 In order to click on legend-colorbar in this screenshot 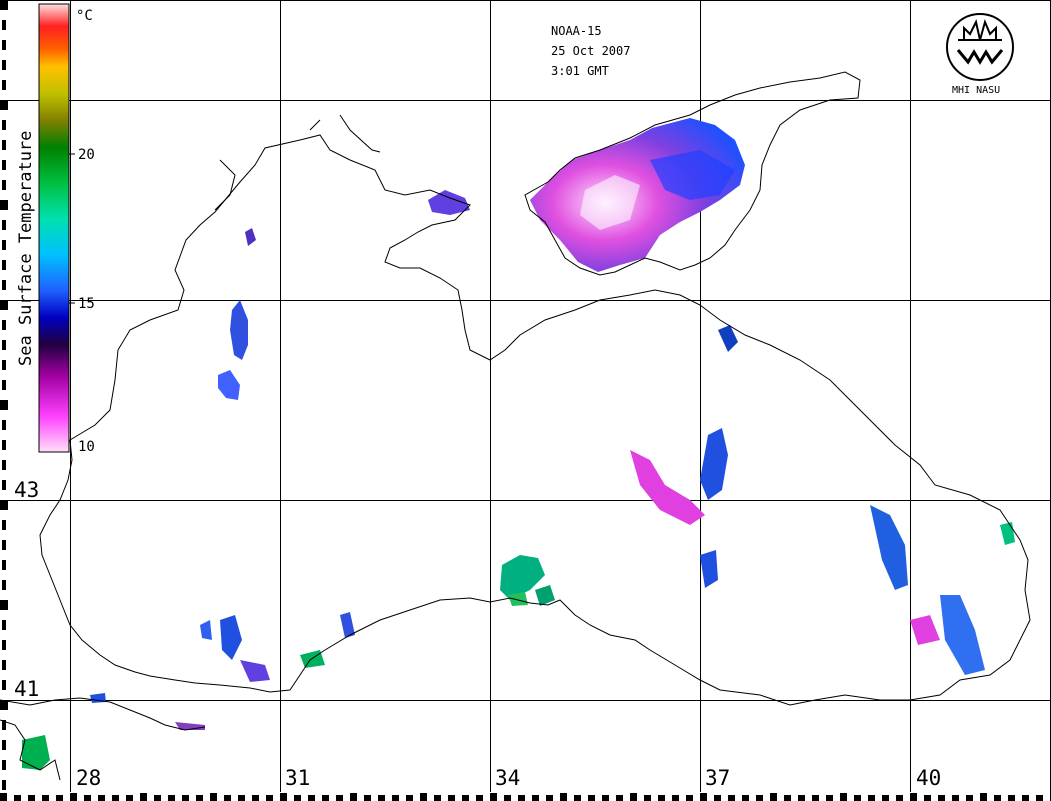, I will do `click(54, 228)`.